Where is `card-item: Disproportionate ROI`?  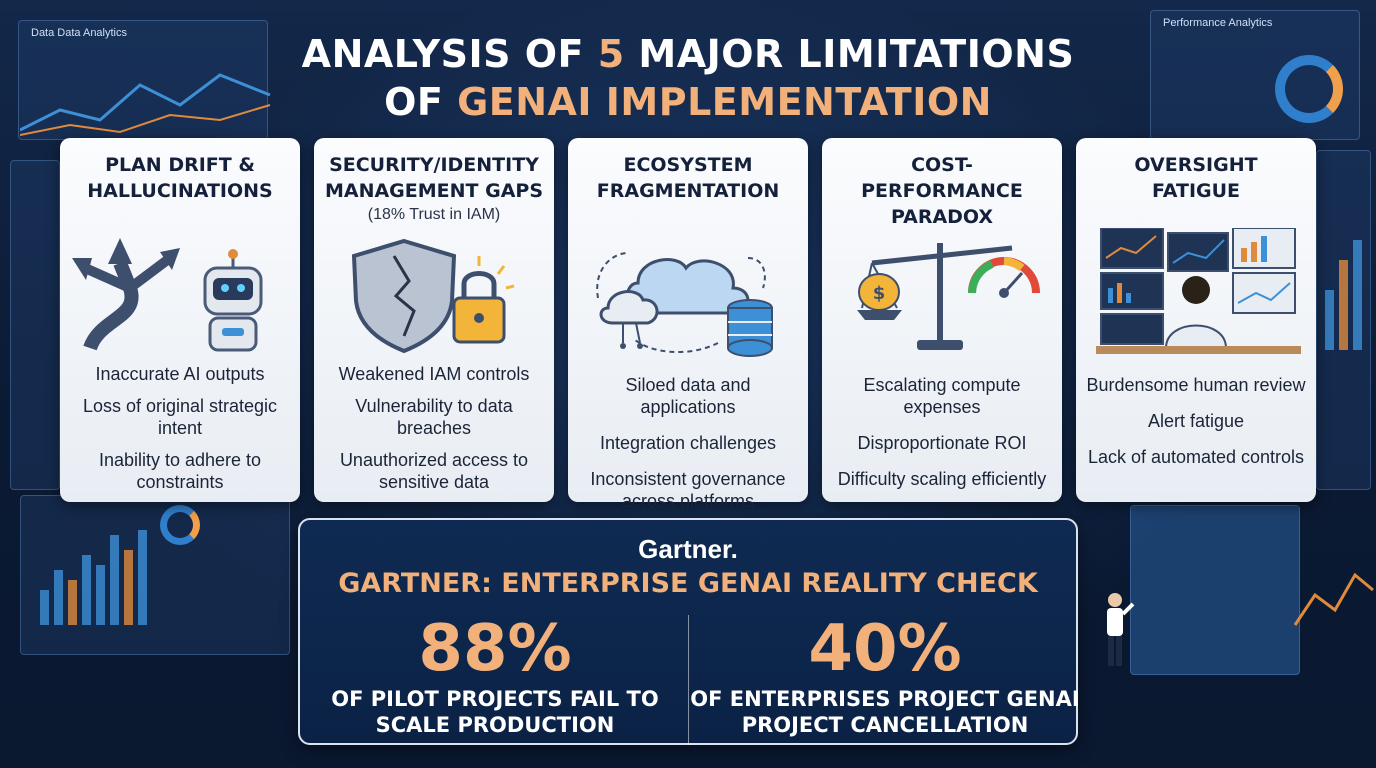
card-item: Disproportionate ROI is located at coordinates (942, 443).